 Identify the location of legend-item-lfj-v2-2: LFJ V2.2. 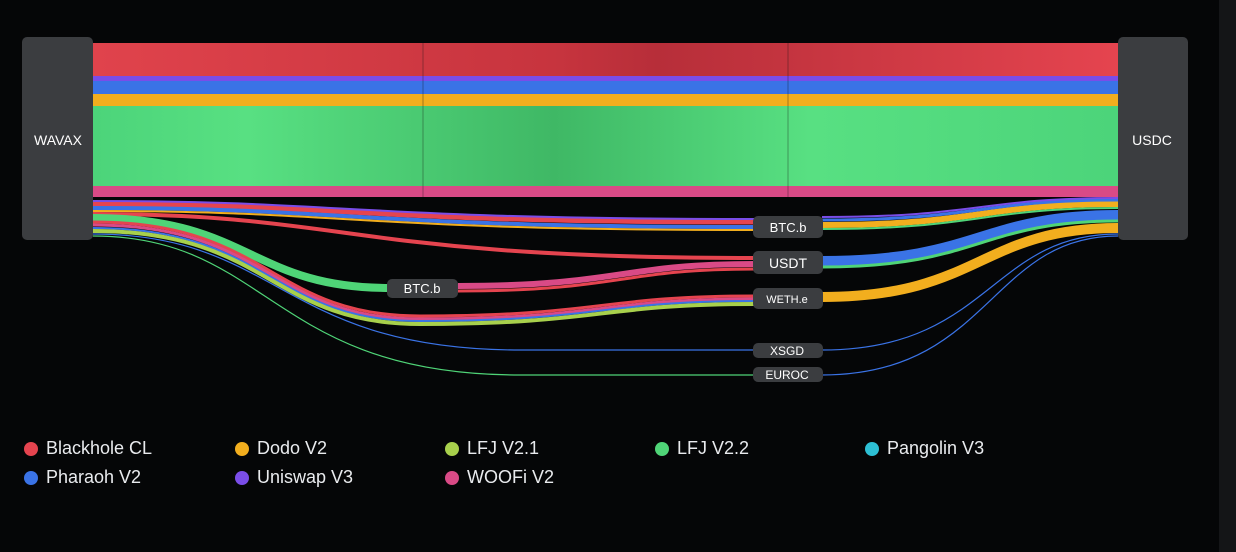
(702, 448).